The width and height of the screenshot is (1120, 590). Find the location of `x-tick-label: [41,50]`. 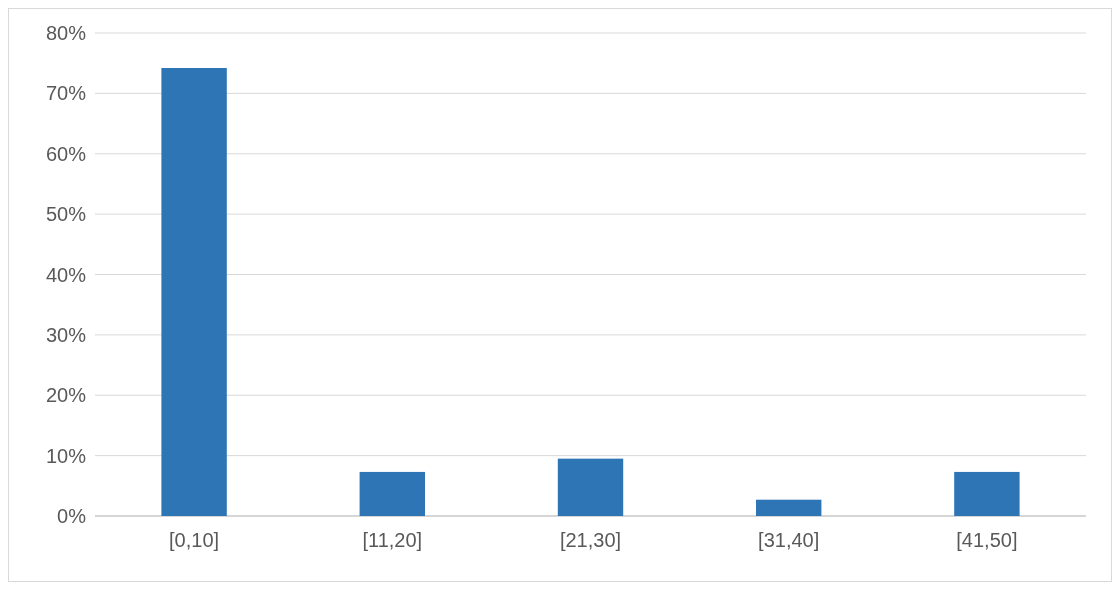

x-tick-label: [41,50] is located at coordinates (987, 540).